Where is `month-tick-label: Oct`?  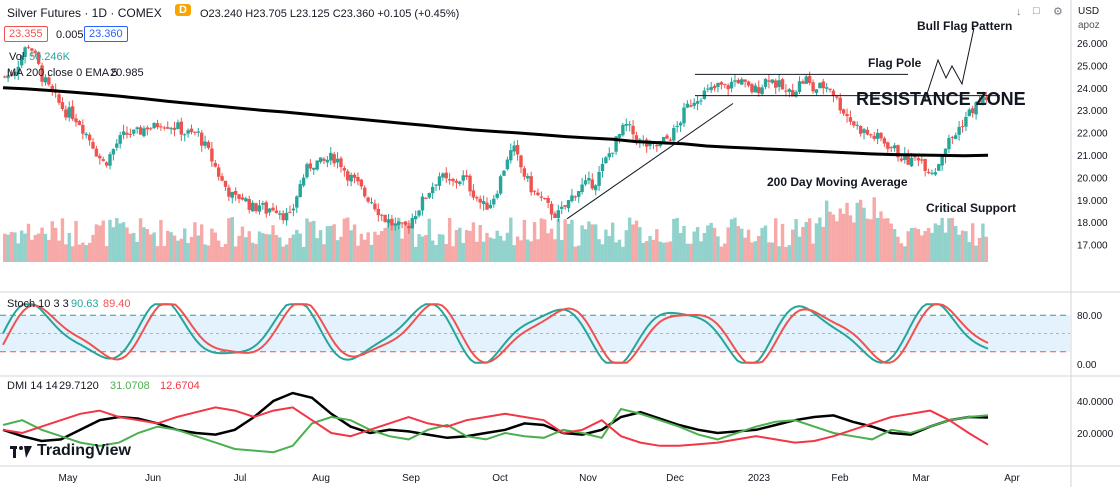
month-tick-label: Oct is located at coordinates (500, 478).